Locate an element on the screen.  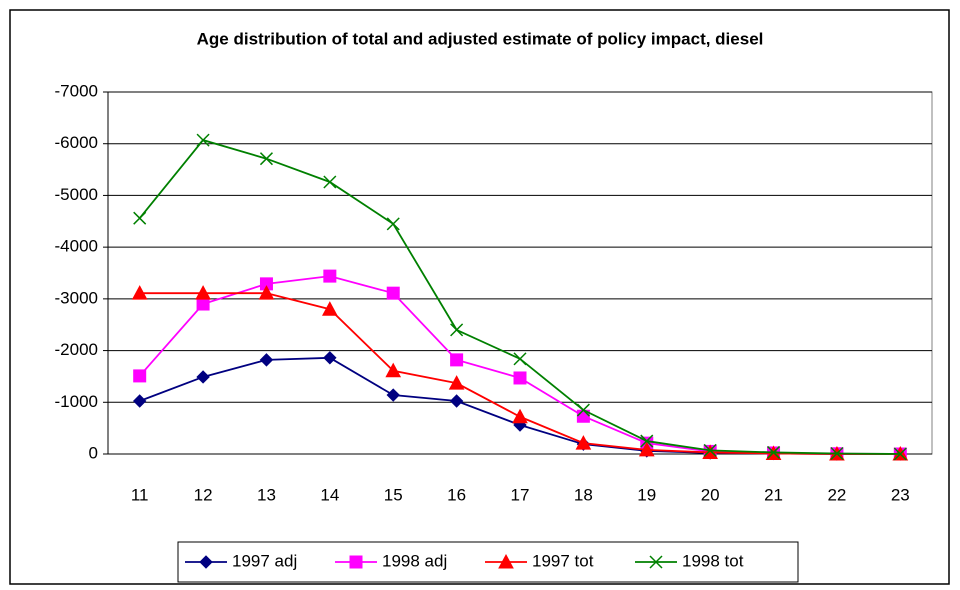
x-tick-label: 22 is located at coordinates (836, 494).